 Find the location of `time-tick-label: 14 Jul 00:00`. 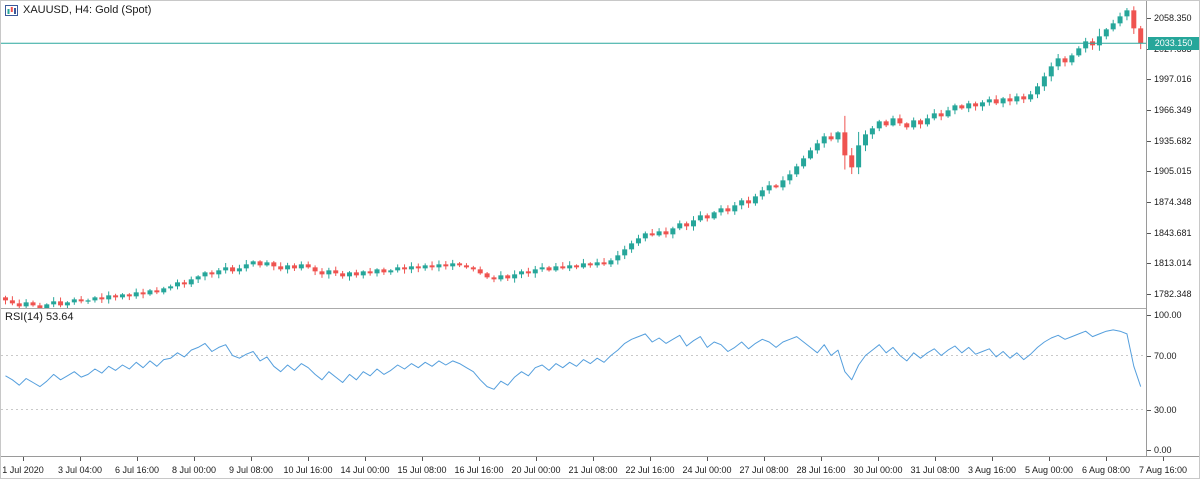

time-tick-label: 14 Jul 00:00 is located at coordinates (365, 470).